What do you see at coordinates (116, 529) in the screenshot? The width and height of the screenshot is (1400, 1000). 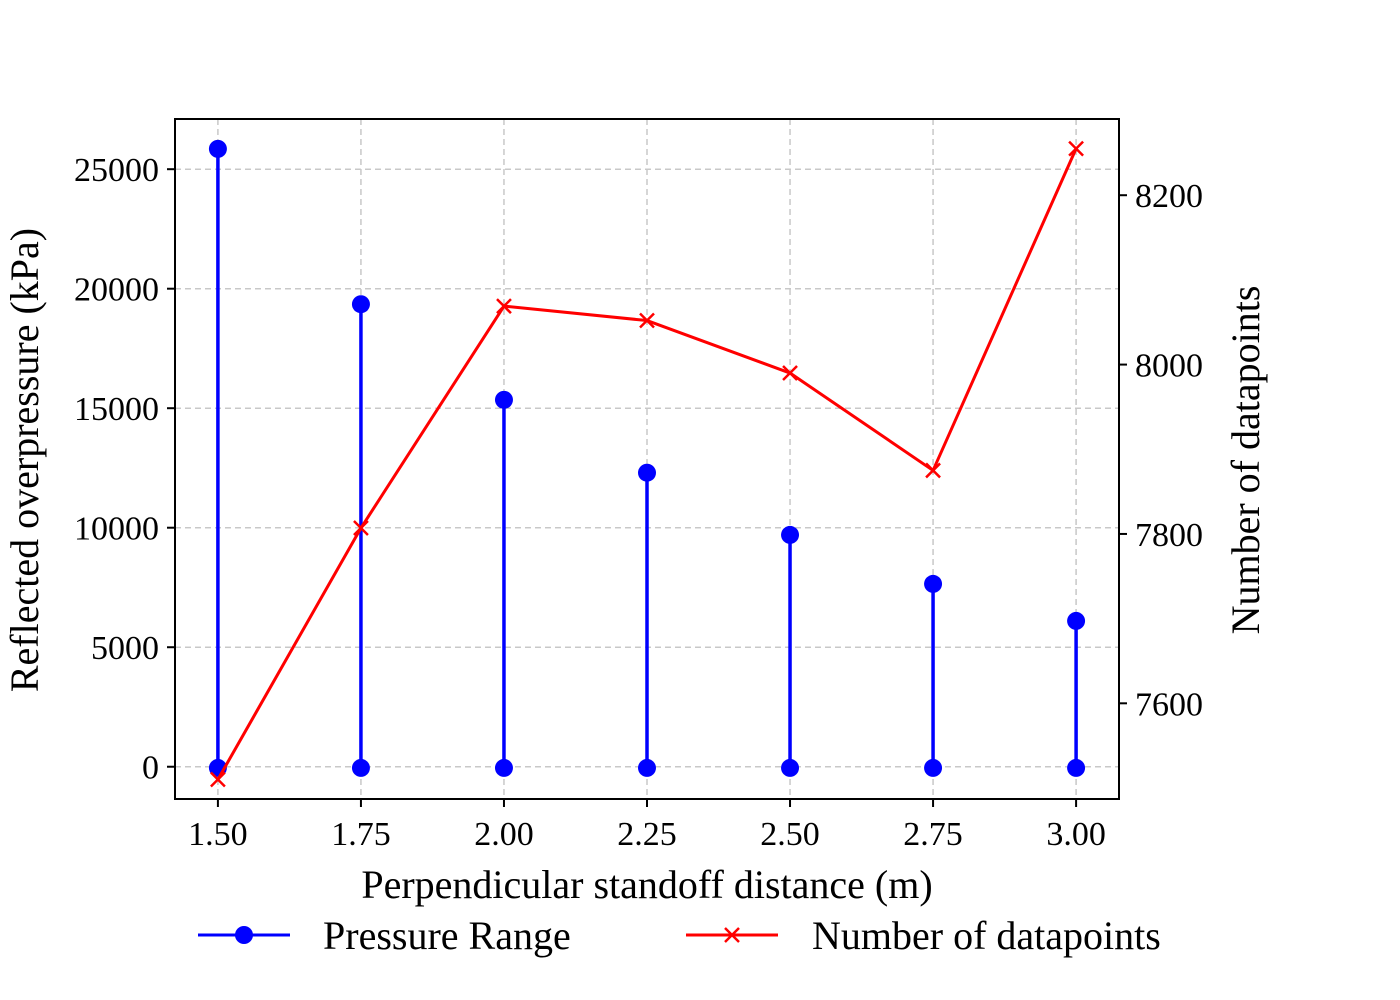 I see `y-tick-label: 10000` at bounding box center [116, 529].